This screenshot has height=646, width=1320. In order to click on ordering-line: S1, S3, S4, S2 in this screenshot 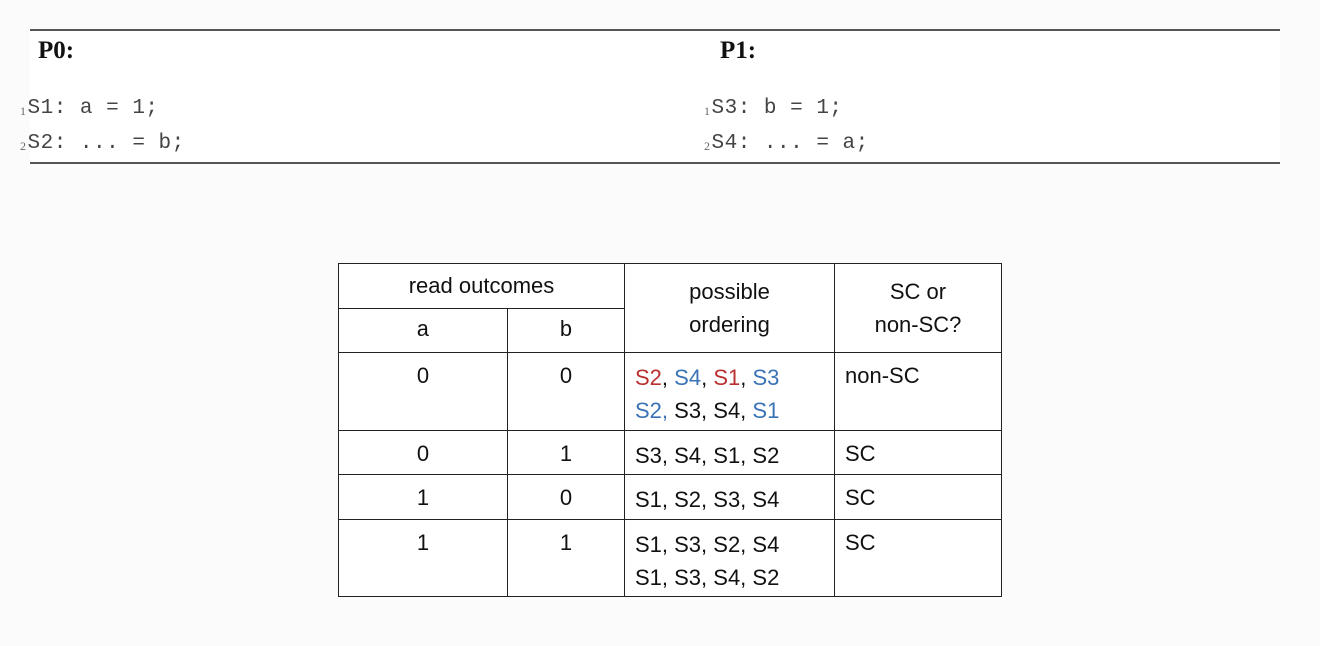, I will do `click(707, 577)`.